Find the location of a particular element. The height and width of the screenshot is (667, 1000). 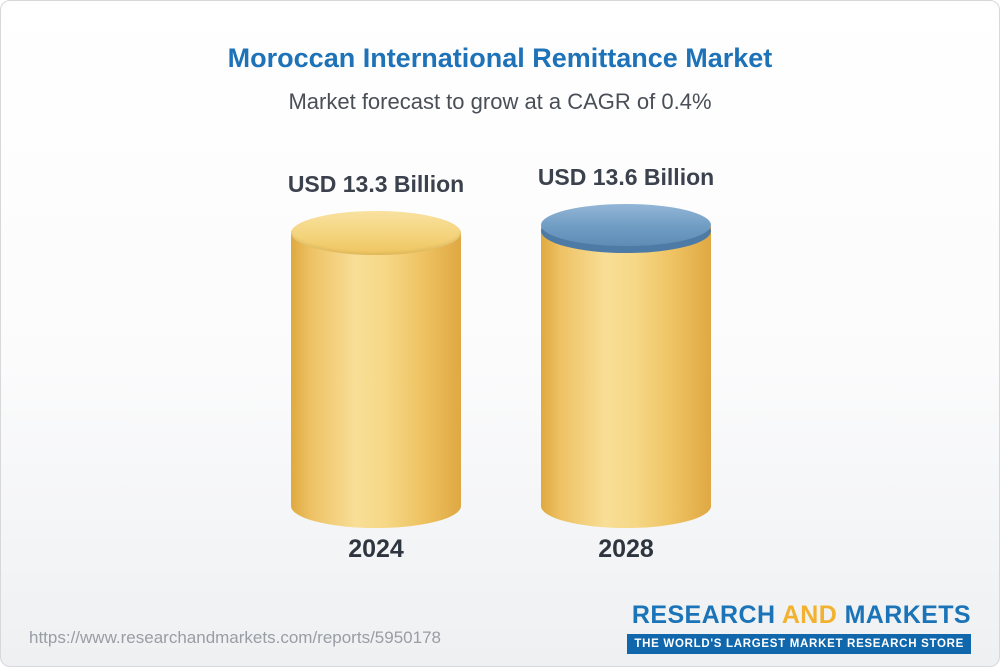

cylinder-2028-cap is located at coordinates (626, 225).